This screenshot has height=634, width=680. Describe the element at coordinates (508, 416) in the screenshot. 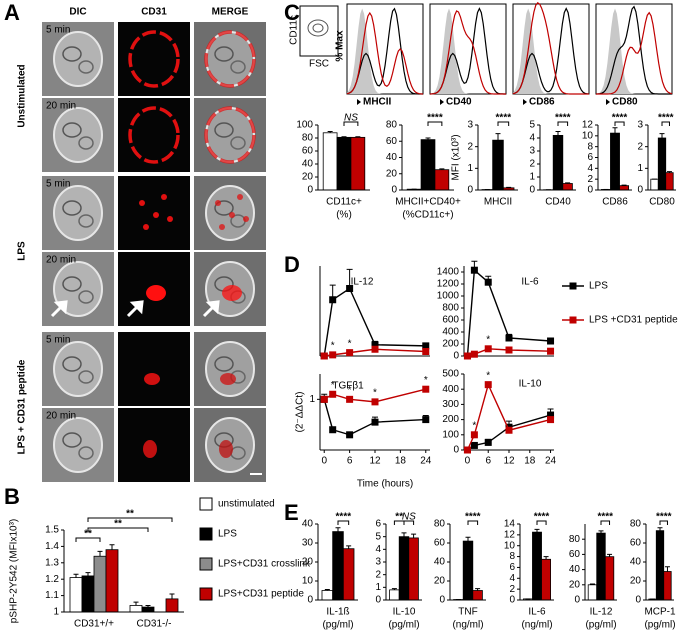

I see `series-line` at that location.